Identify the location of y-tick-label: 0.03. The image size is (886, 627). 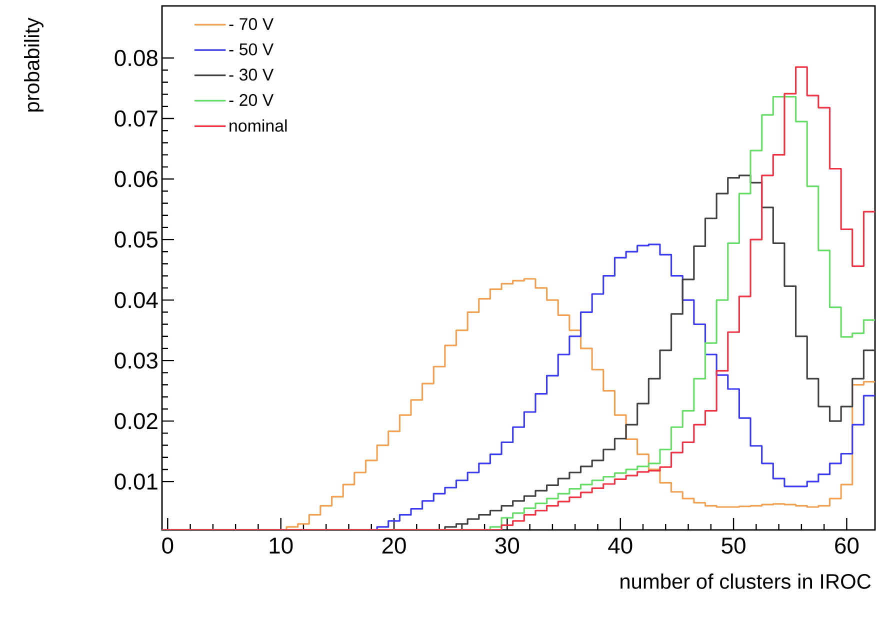
(136, 360).